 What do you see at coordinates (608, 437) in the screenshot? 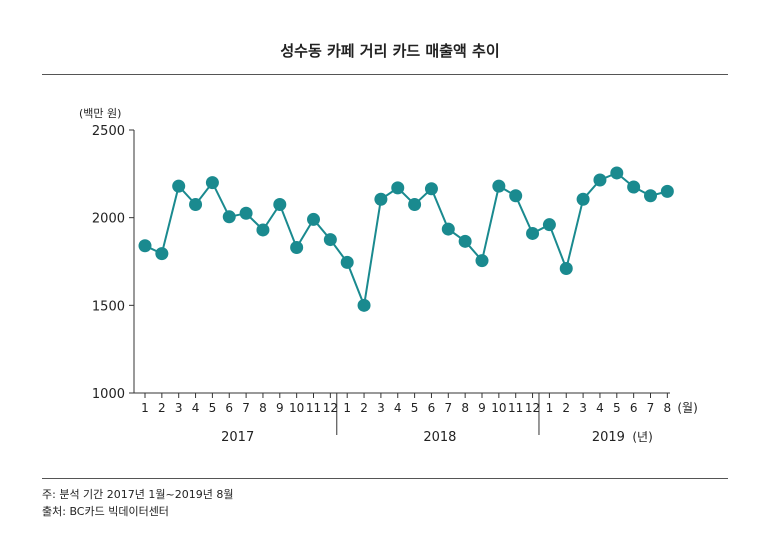
I see `year-label: 2019` at bounding box center [608, 437].